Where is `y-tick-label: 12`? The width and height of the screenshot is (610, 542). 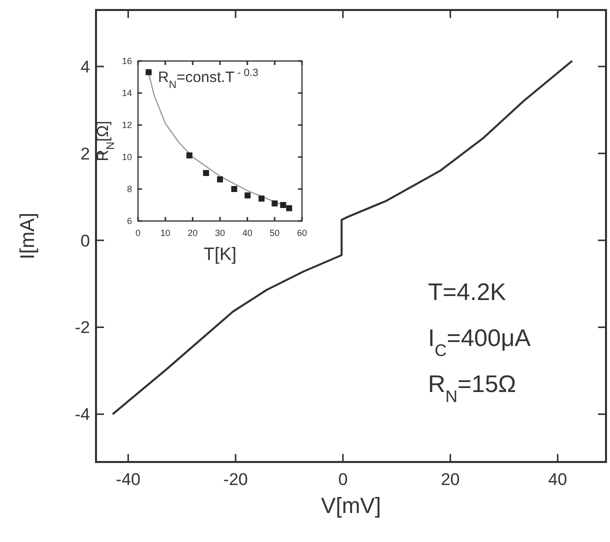 y-tick-label: 12 is located at coordinates (127, 125).